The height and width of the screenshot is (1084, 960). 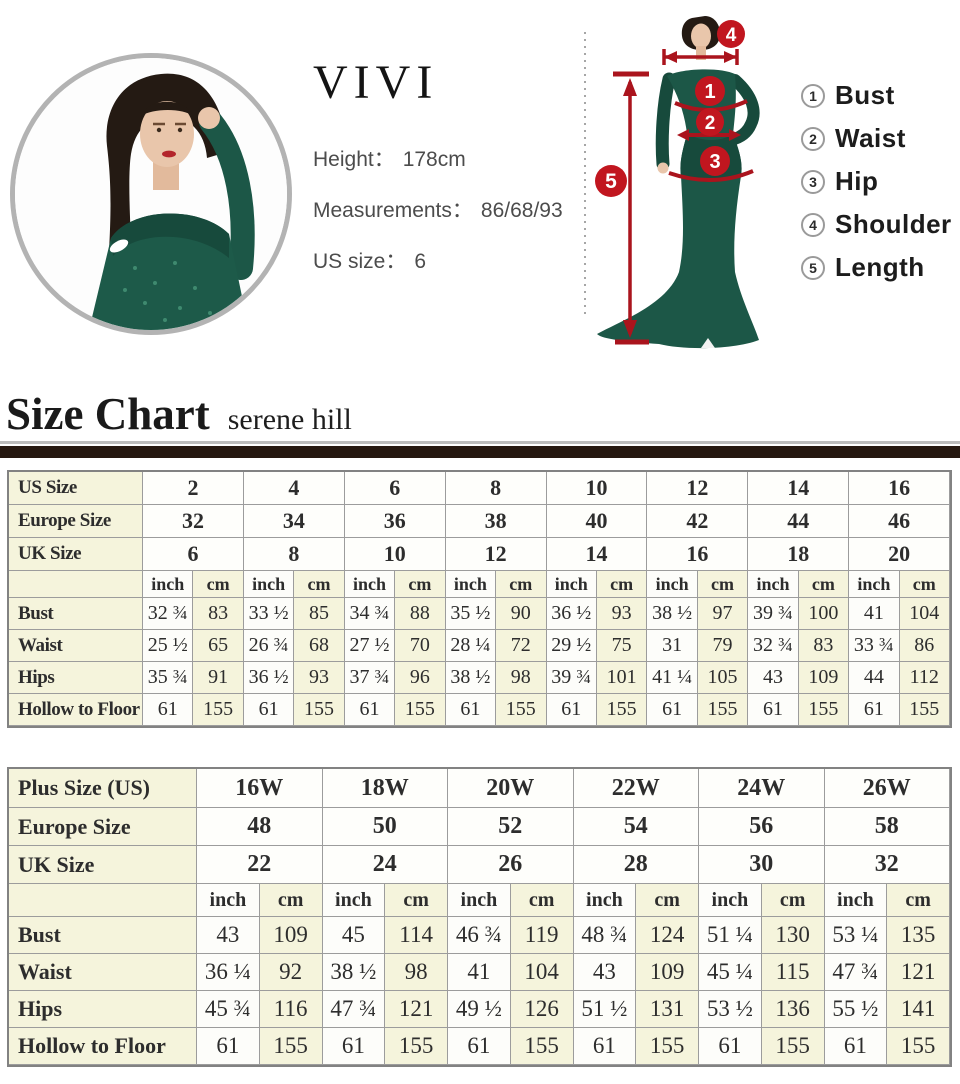 I want to click on measurement-cell: 136, so click(x=793, y=1009).